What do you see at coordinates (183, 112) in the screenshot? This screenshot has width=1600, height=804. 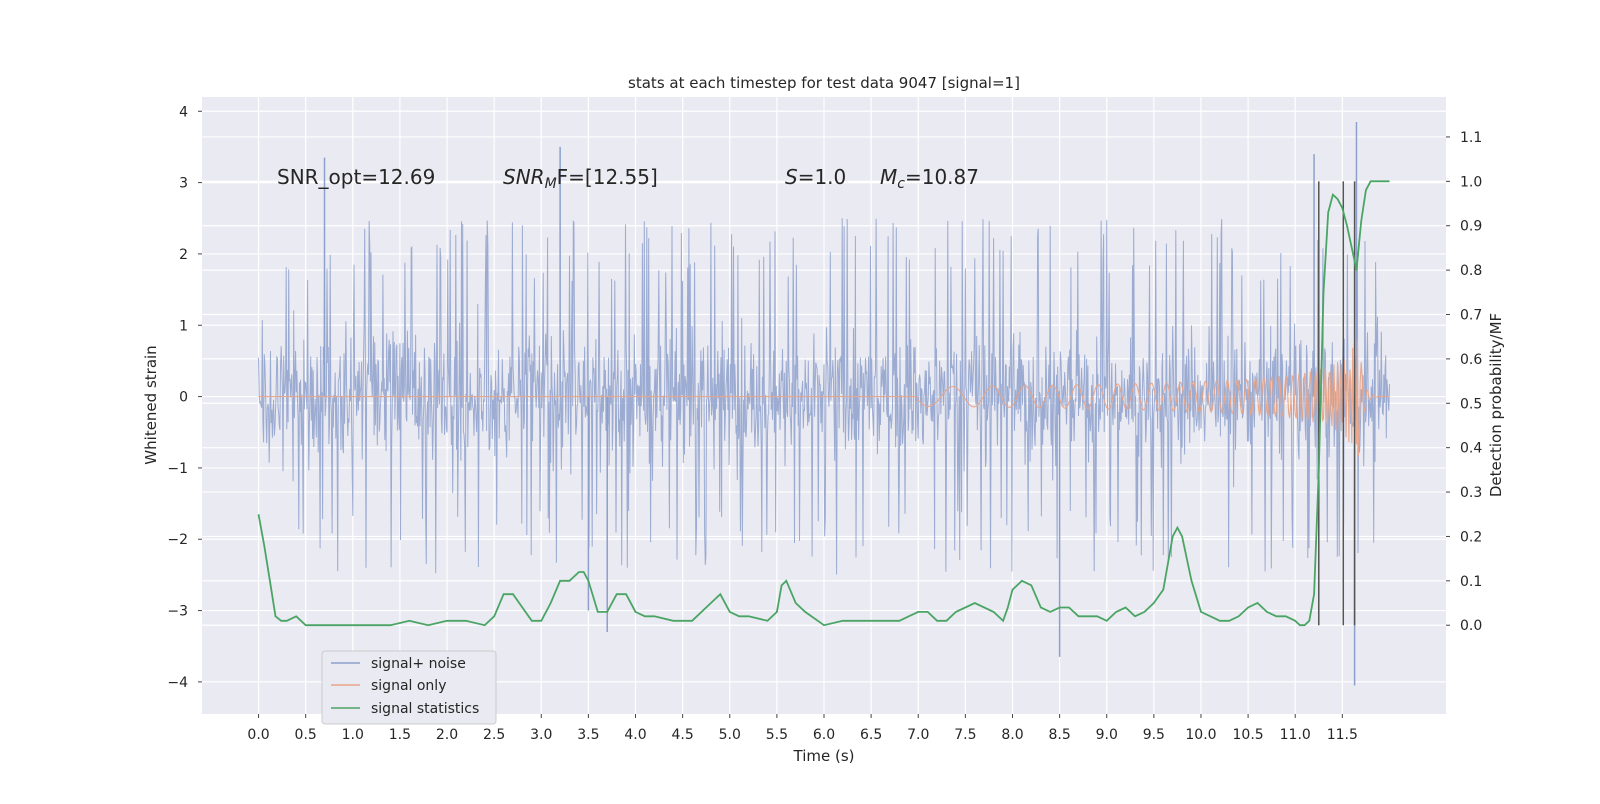 I see `y-tick-label: 4` at bounding box center [183, 112].